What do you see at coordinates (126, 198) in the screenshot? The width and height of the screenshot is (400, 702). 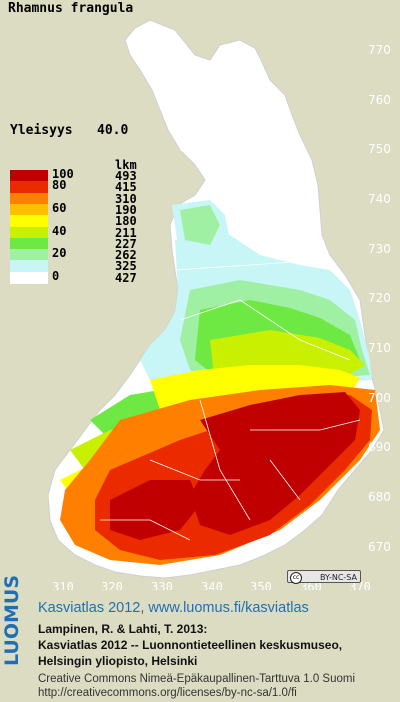 I see `legend-count: 310` at bounding box center [126, 198].